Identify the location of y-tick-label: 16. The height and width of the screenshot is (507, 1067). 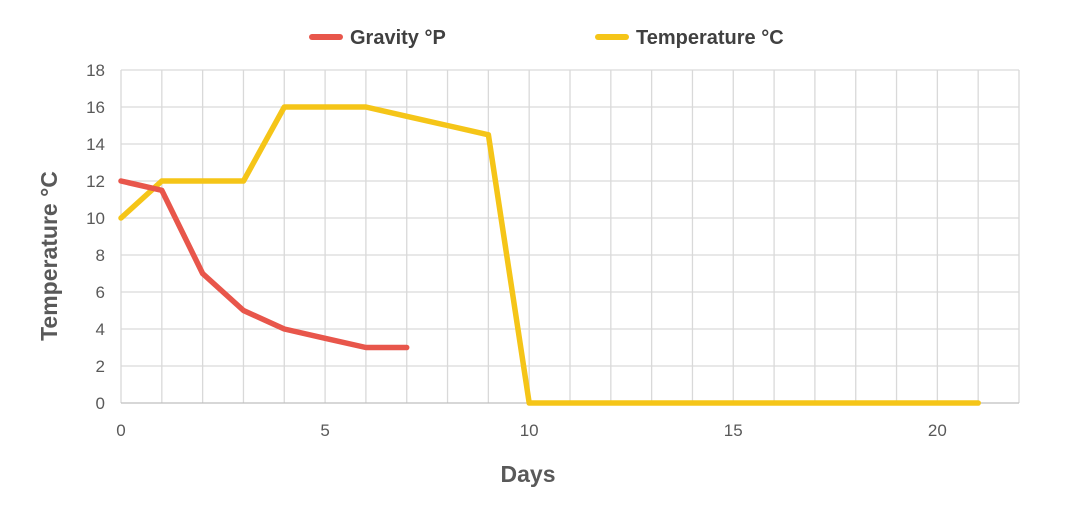
(95, 107).